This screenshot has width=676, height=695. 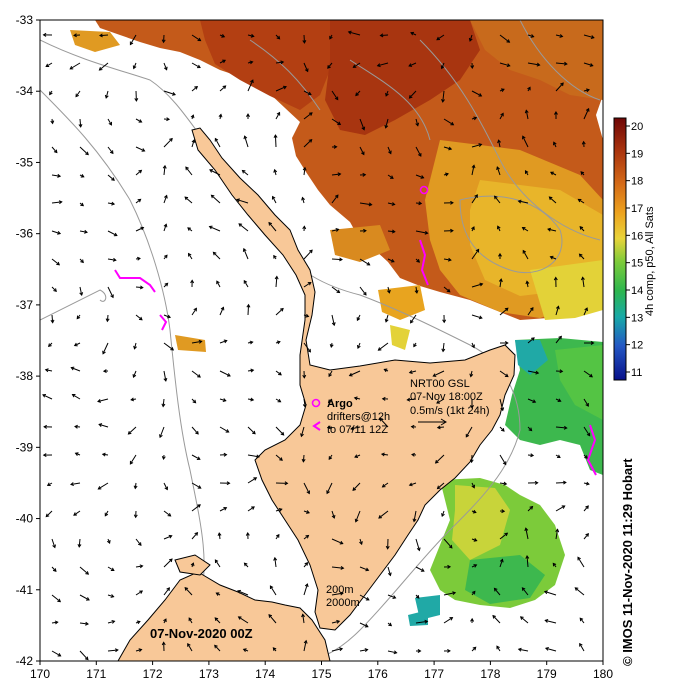 I want to click on x-tick-label: 179, so click(x=547, y=674).